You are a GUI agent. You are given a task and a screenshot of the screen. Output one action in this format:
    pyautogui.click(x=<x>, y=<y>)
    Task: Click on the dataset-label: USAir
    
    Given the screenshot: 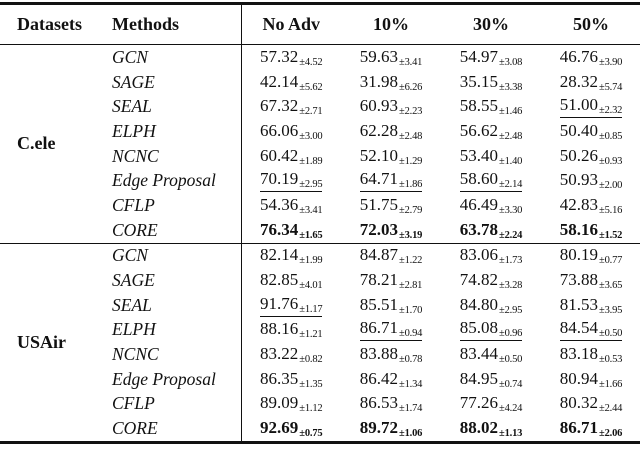 What is the action you would take?
    pyautogui.click(x=52, y=342)
    